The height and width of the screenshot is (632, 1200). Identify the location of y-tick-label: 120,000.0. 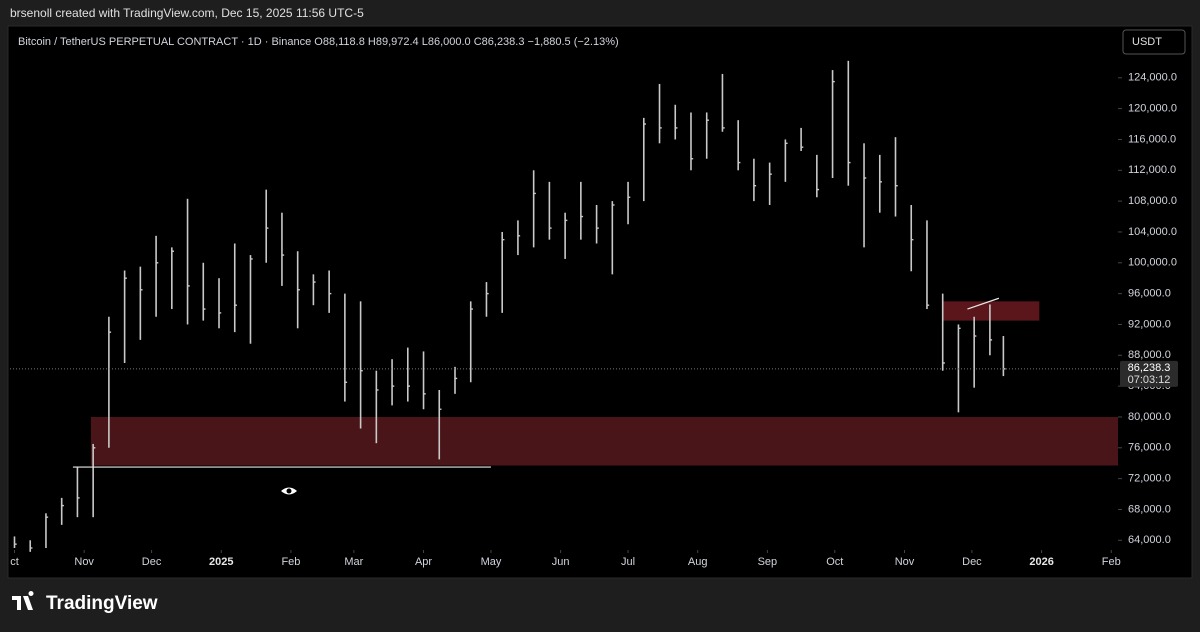
(1152, 109).